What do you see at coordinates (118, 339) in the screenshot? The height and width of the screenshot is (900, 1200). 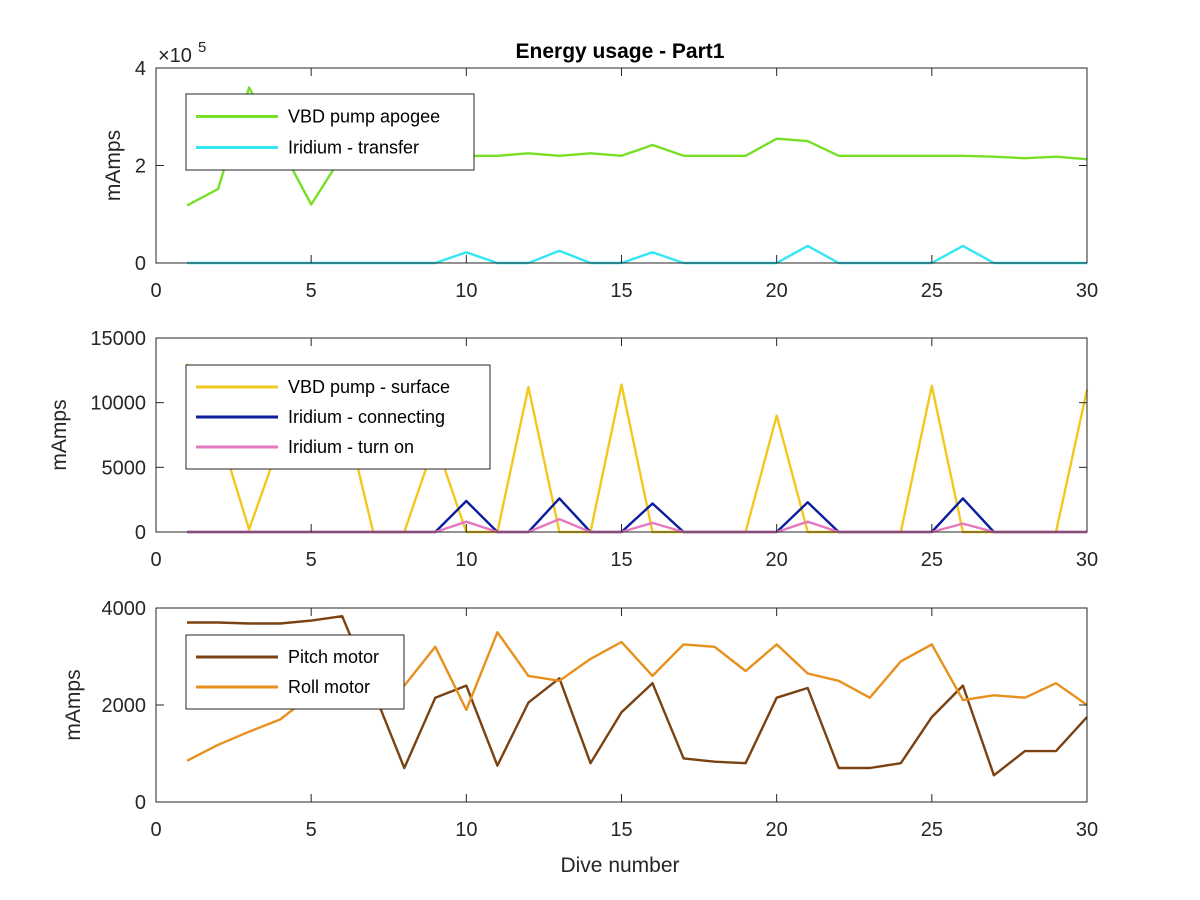 I see `y-tick-label: 15000` at bounding box center [118, 339].